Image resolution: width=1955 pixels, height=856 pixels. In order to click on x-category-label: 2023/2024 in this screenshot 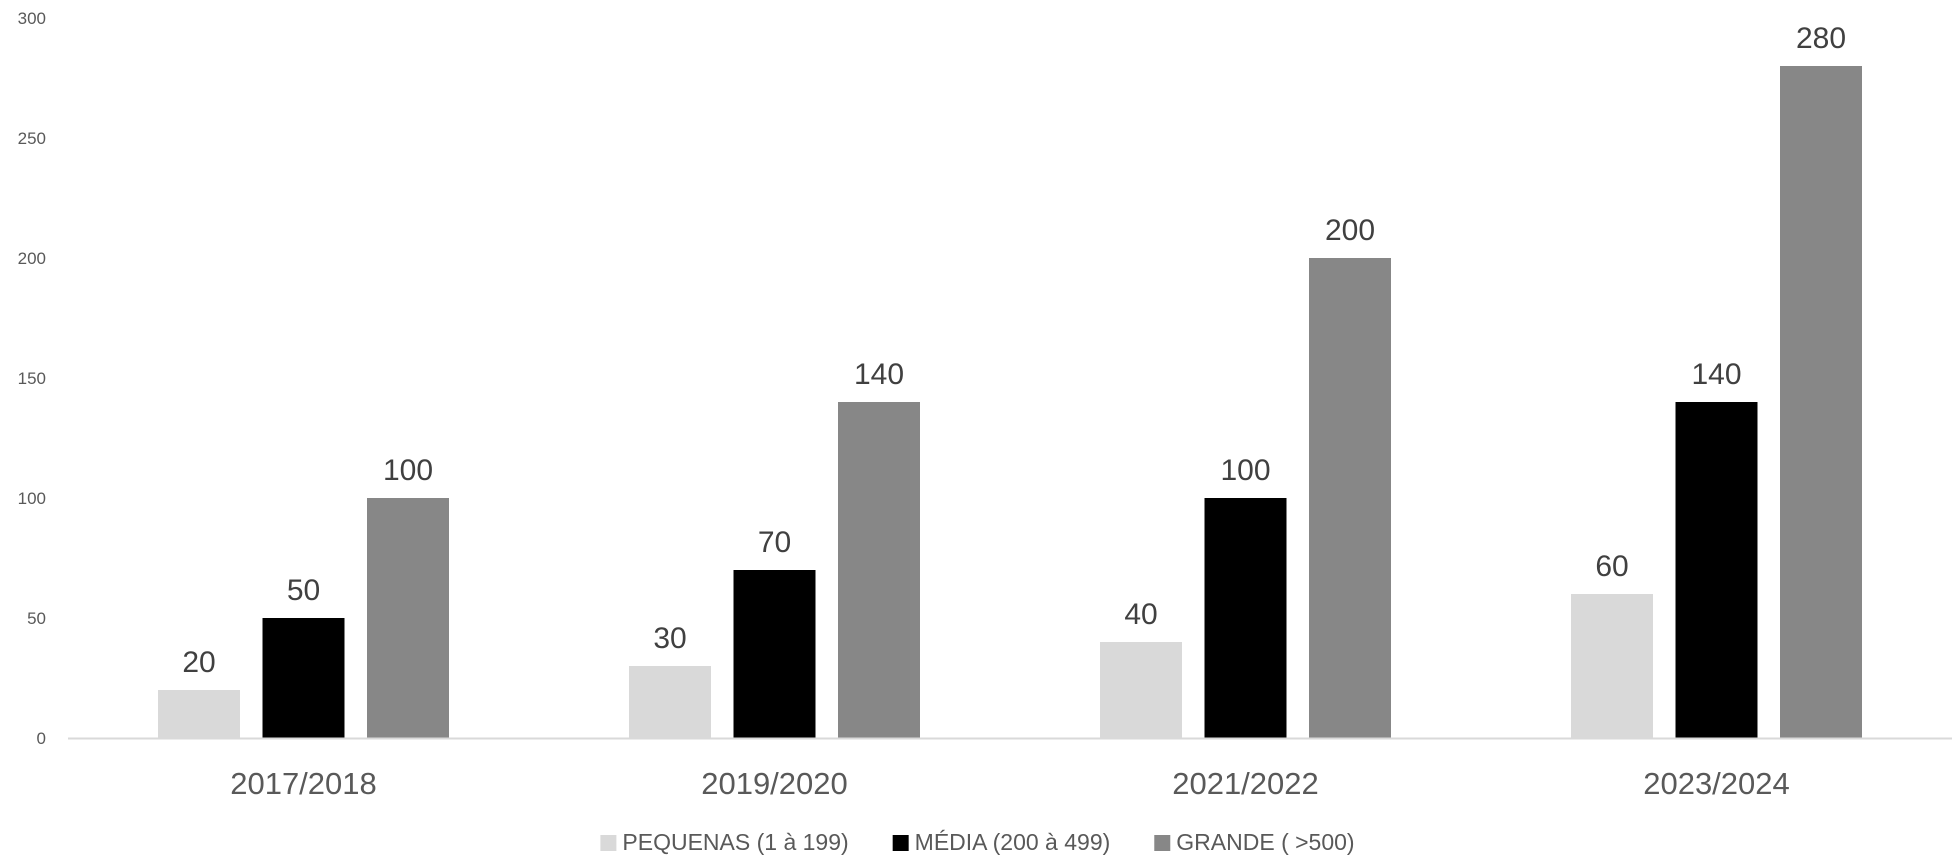, I will do `click(1716, 783)`.